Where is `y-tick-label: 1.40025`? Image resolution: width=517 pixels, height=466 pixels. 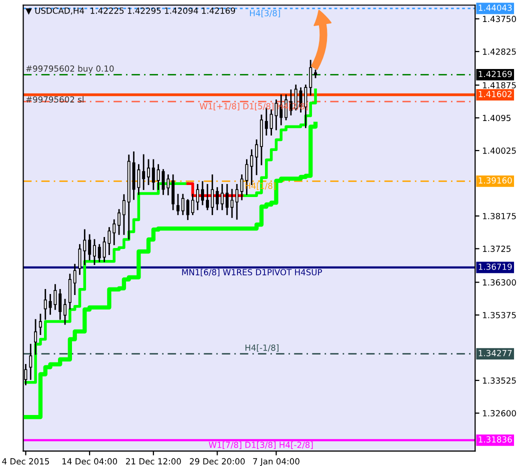 y-tick-label: 1.40025 is located at coordinates (499, 151).